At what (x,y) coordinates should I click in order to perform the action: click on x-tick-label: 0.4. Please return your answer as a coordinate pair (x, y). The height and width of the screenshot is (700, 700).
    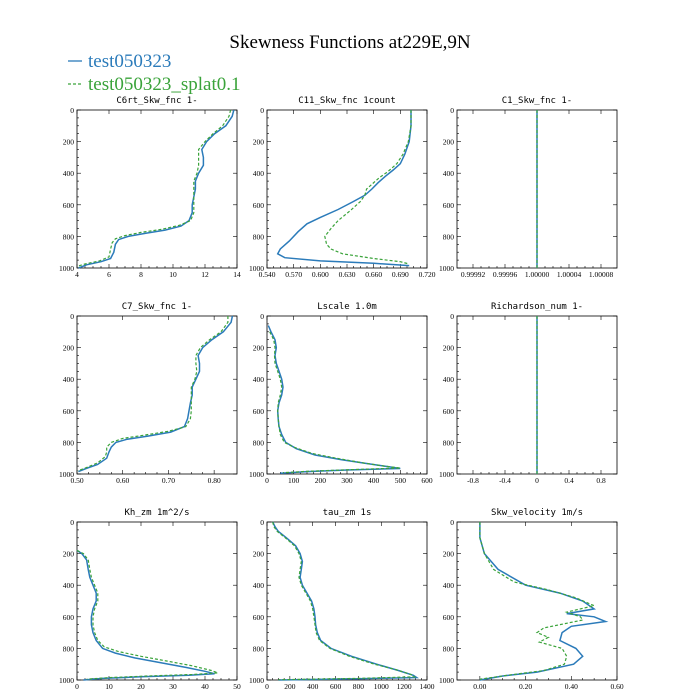
    Looking at the image, I should click on (569, 480).